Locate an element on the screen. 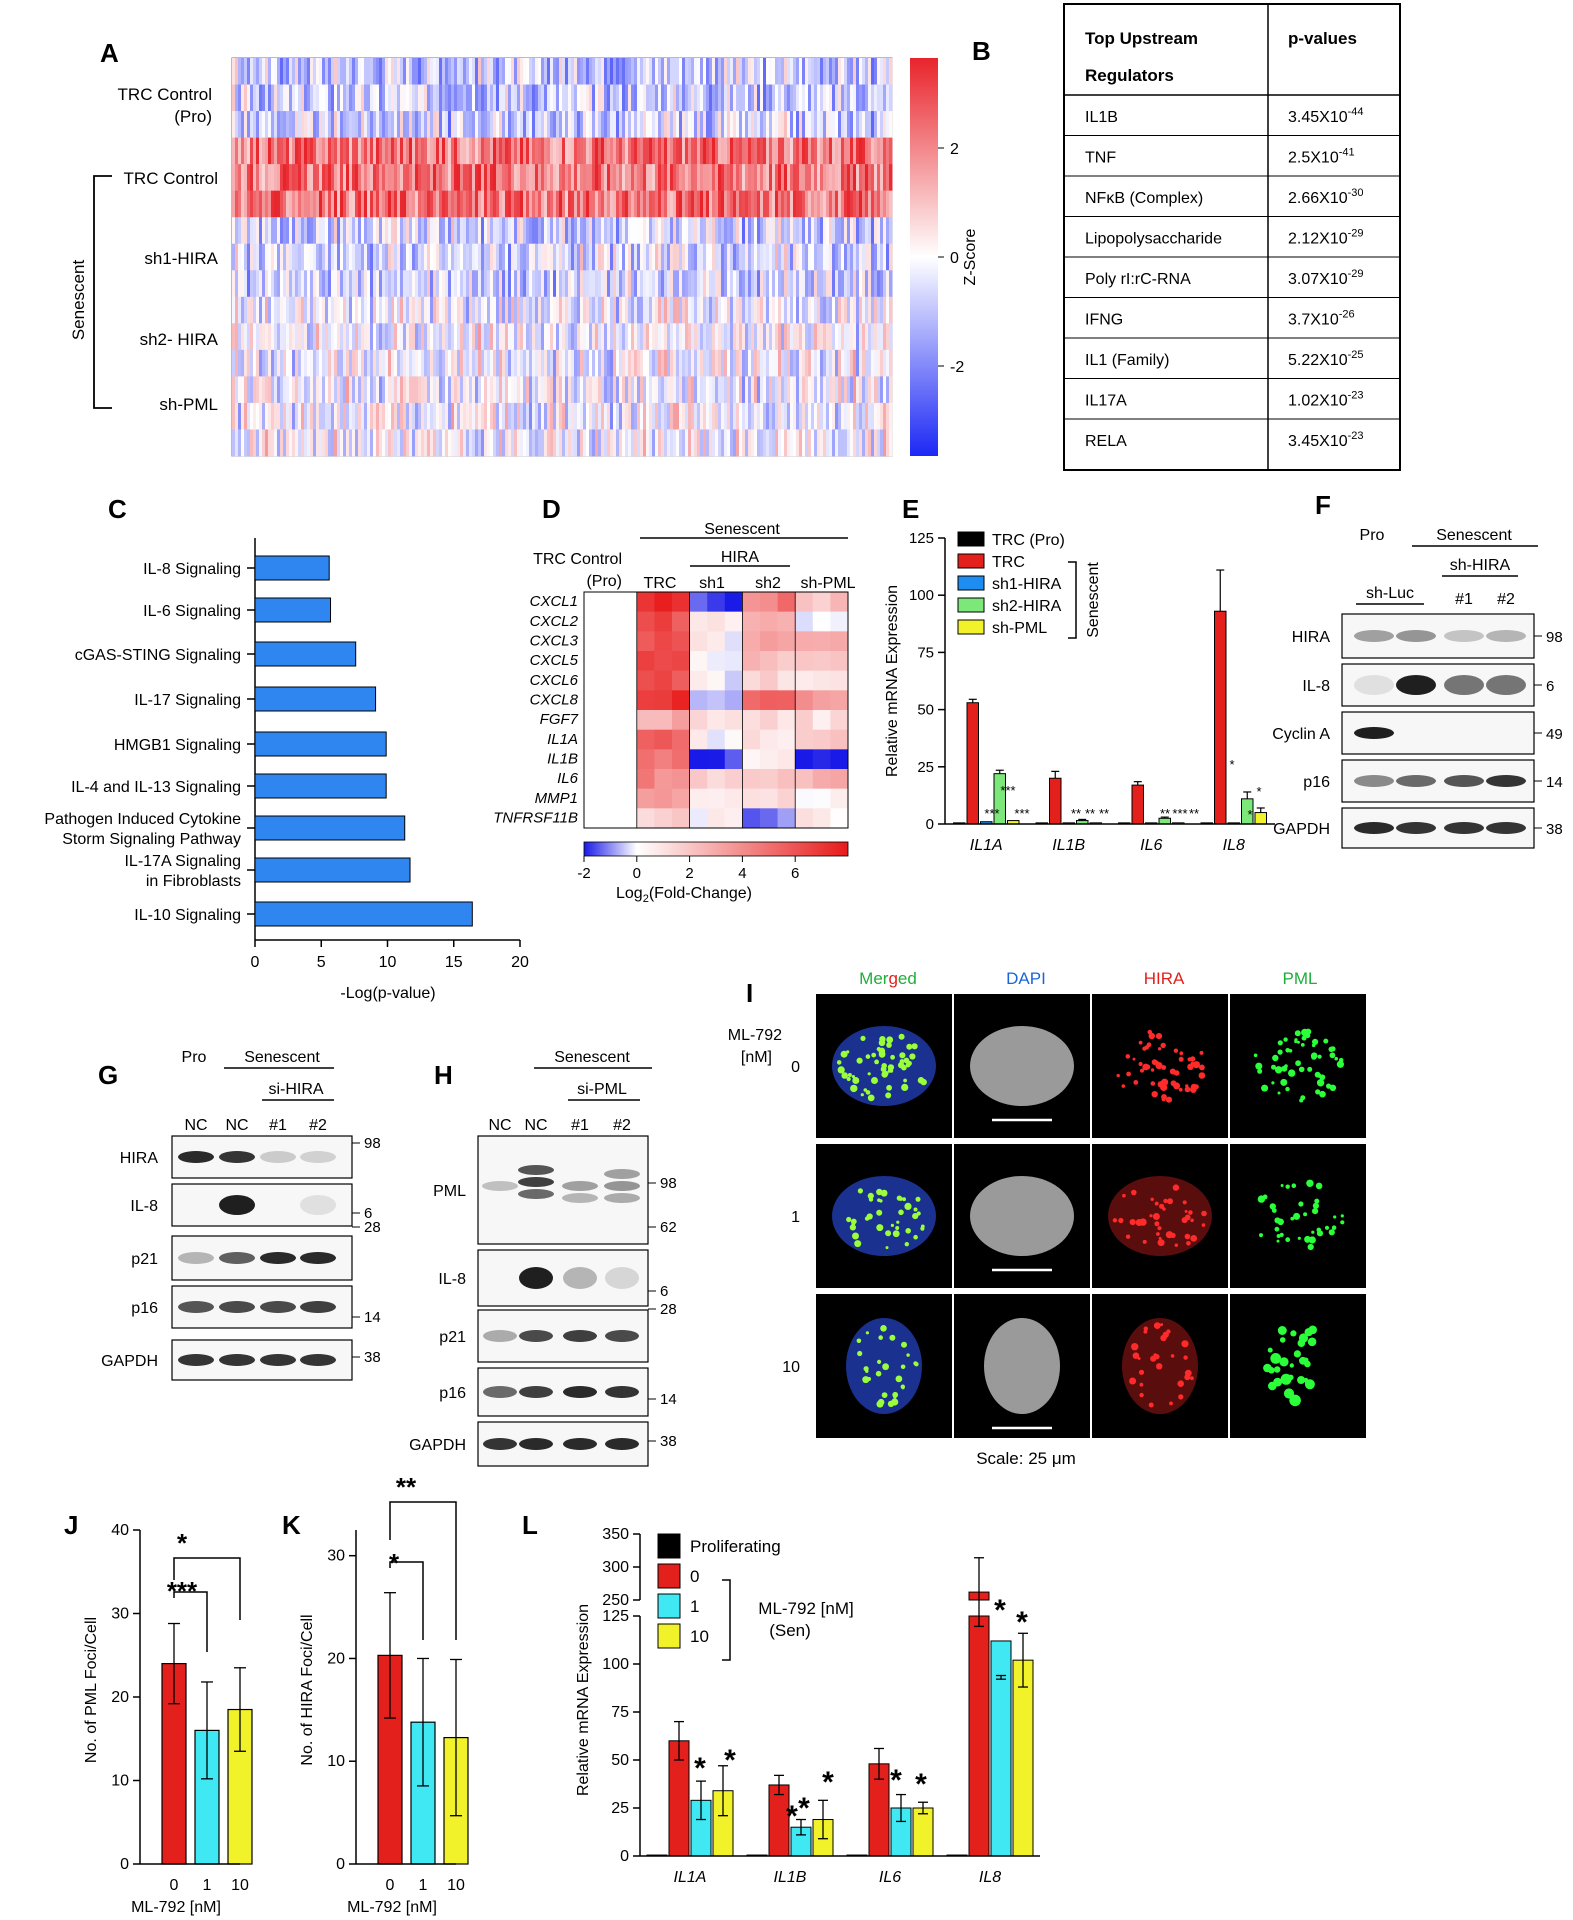 The height and width of the screenshot is (1920, 1573). c-category-label: IL-4 and IL-13 Signaling is located at coordinates (156, 787).